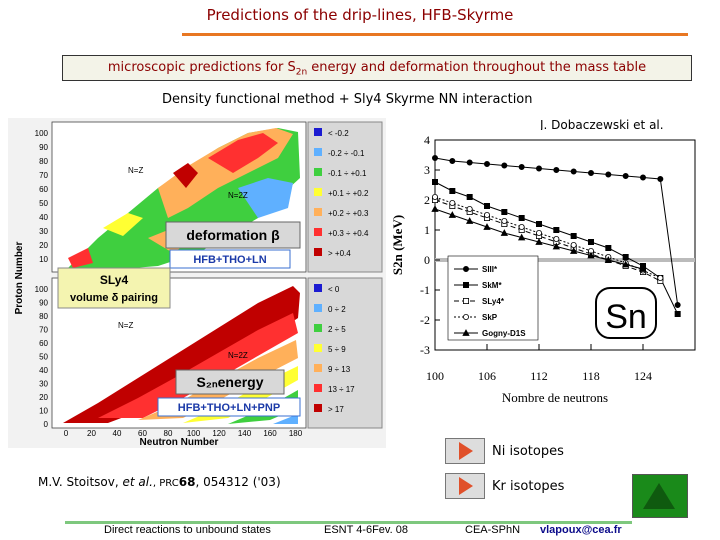 This screenshot has width=720, height=540. What do you see at coordinates (117, 433) in the screenshot?
I see `x-tick-label: 40` at bounding box center [117, 433].